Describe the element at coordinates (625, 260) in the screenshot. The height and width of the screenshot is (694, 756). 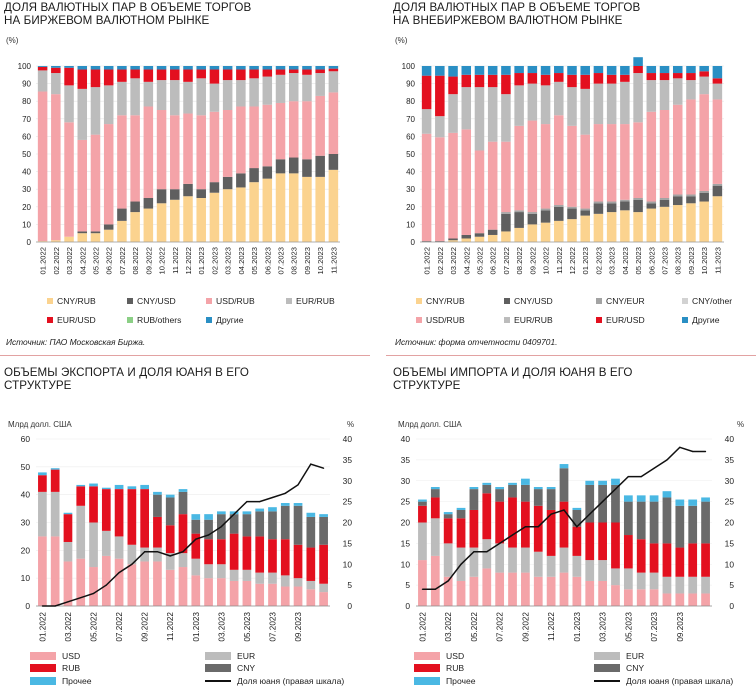
I see `x-tick-label: 04.2023` at that location.